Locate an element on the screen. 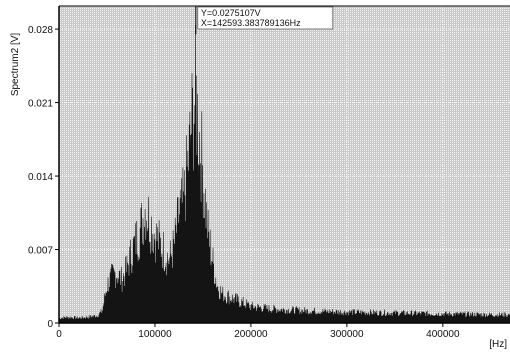 The width and height of the screenshot is (510, 359). cursor-y-readout: Y=0.0275107V is located at coordinates (231, 13).